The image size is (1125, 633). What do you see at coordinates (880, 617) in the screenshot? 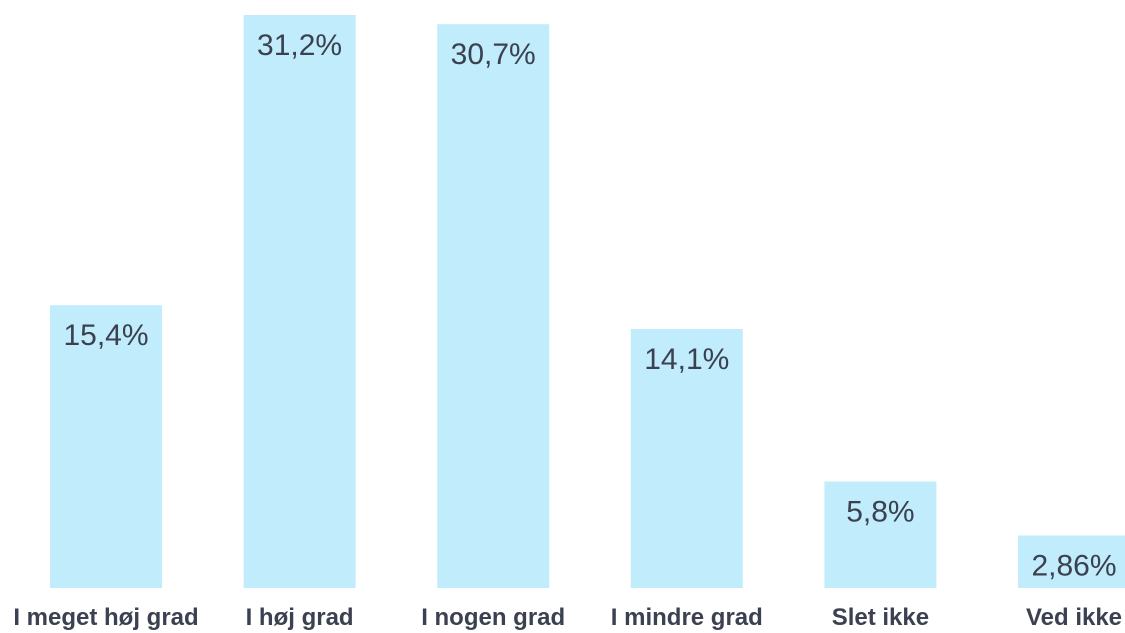
I see `category-label-5: Slet ikke` at bounding box center [880, 617].